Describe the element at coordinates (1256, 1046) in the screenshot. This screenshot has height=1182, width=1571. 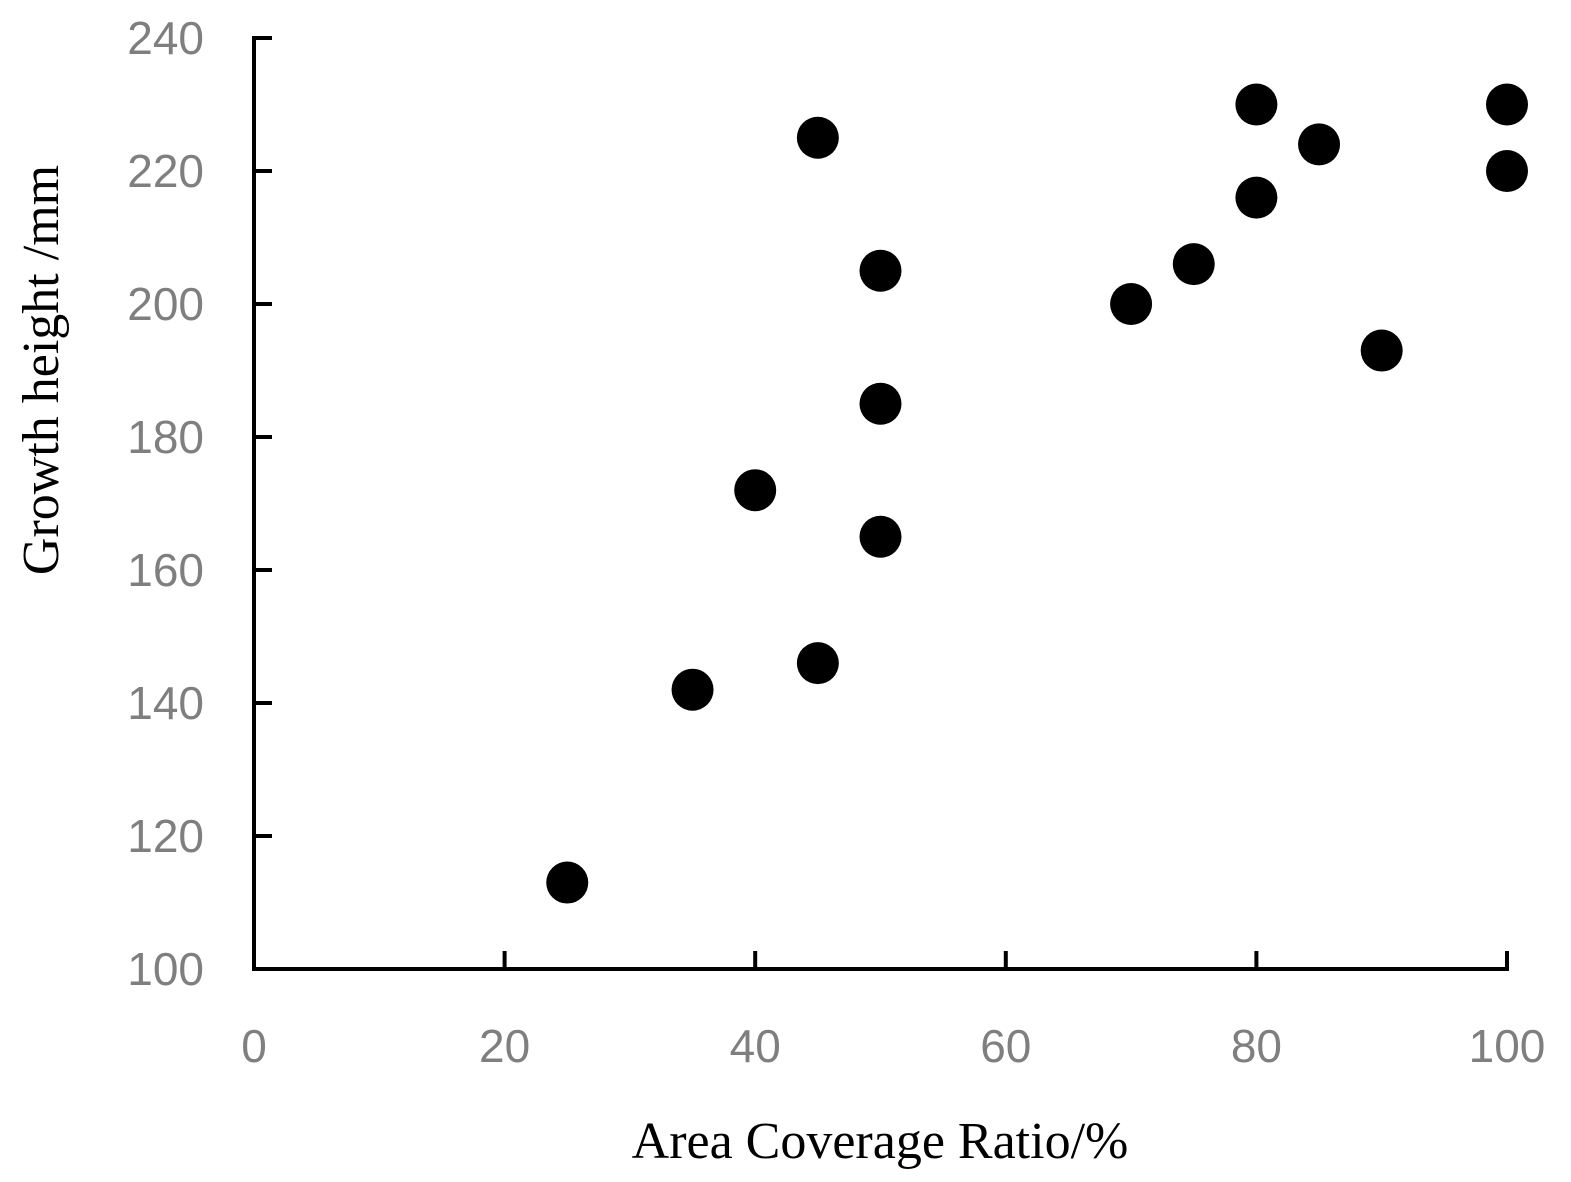
I see `x-tick-label: 80` at that location.